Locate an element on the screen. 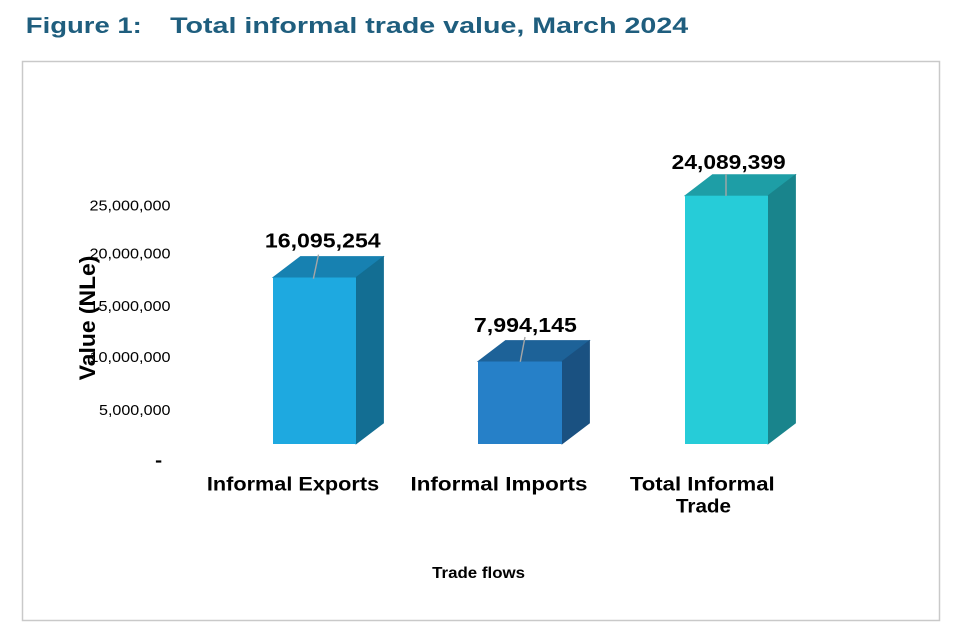  svg-text: 24,089,399 is located at coordinates (729, 162).